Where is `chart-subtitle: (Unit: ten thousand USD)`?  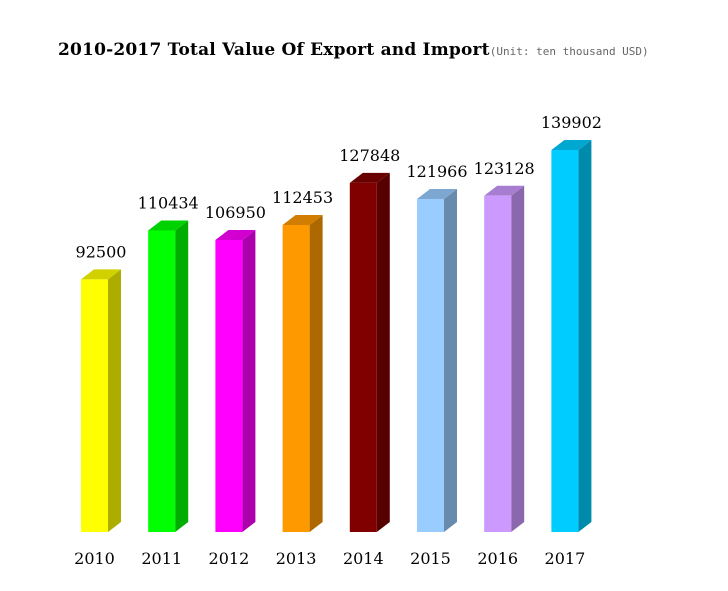
chart-subtitle: (Unit: ten thousand USD) is located at coordinates (569, 51).